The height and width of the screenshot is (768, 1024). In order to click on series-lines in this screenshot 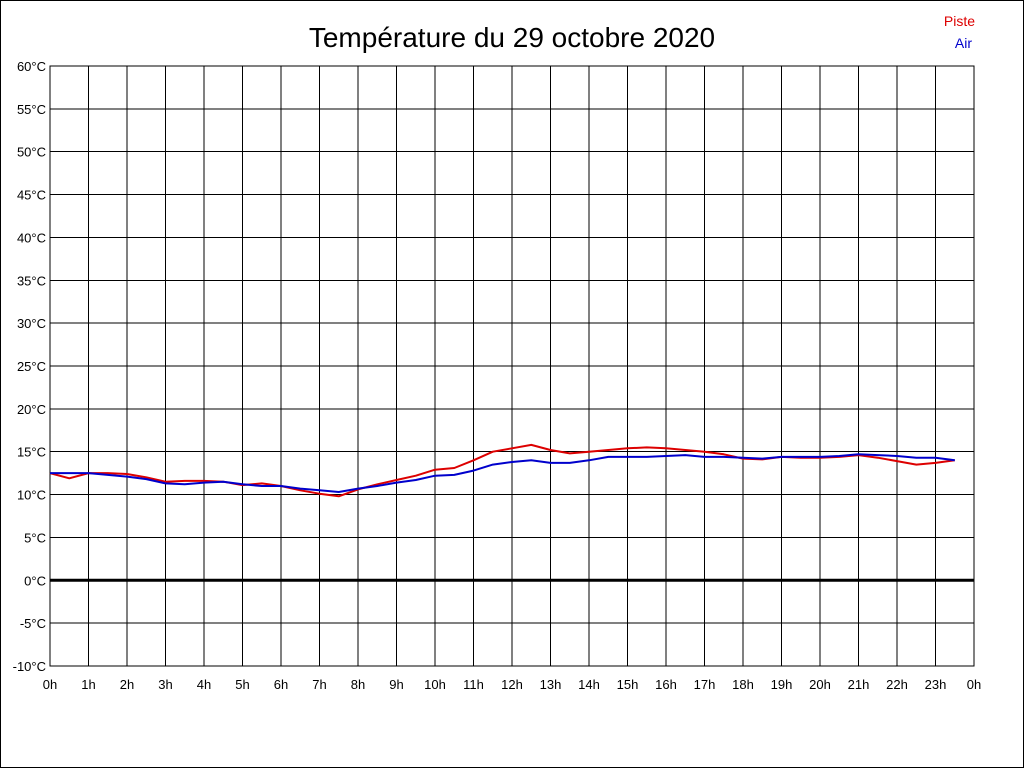, I will do `click(502, 470)`.